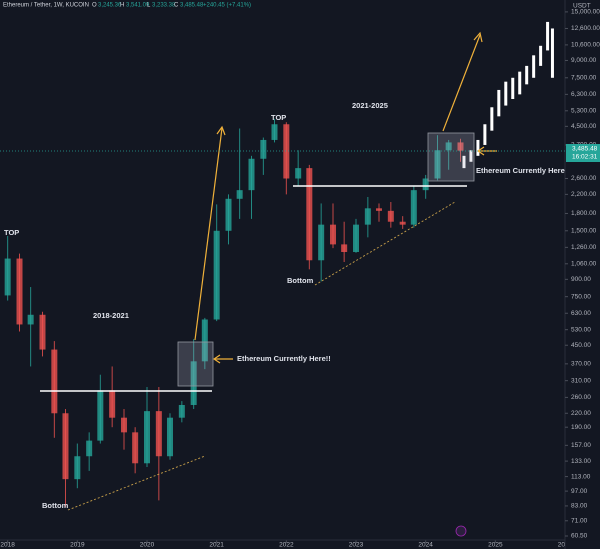 The height and width of the screenshot is (549, 600). What do you see at coordinates (581, 364) in the screenshot?
I see `y-tick-label: 370.00` at bounding box center [581, 364].